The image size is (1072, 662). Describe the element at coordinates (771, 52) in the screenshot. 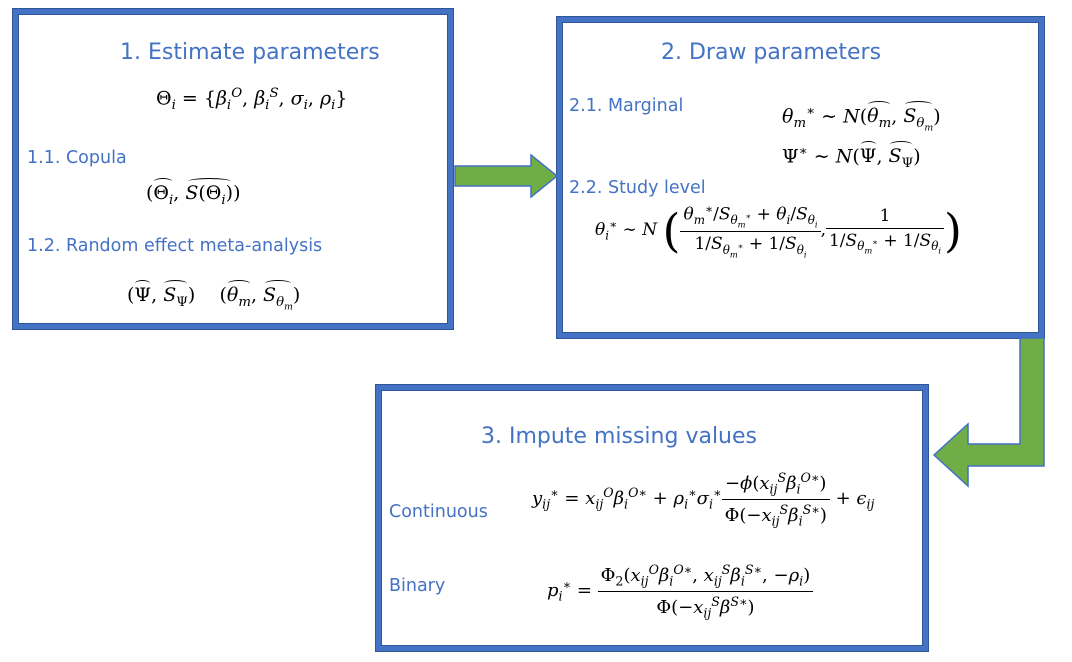

I see `box2-title: 2. Draw parameters` at that location.